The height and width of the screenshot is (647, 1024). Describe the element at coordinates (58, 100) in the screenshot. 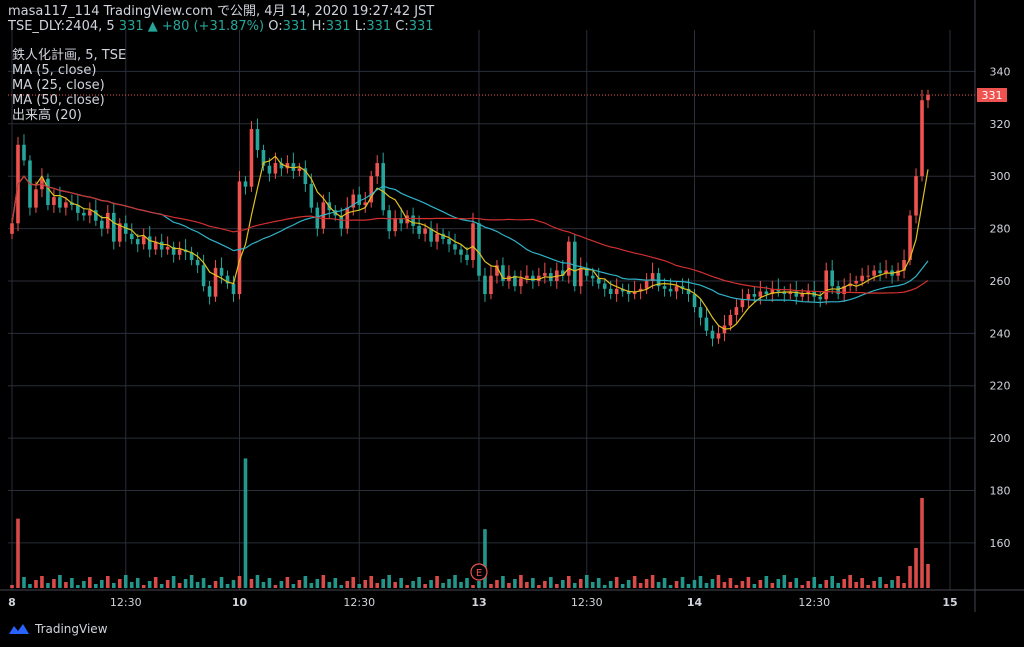

I see `legend-ma50: MA (50, close)` at that location.